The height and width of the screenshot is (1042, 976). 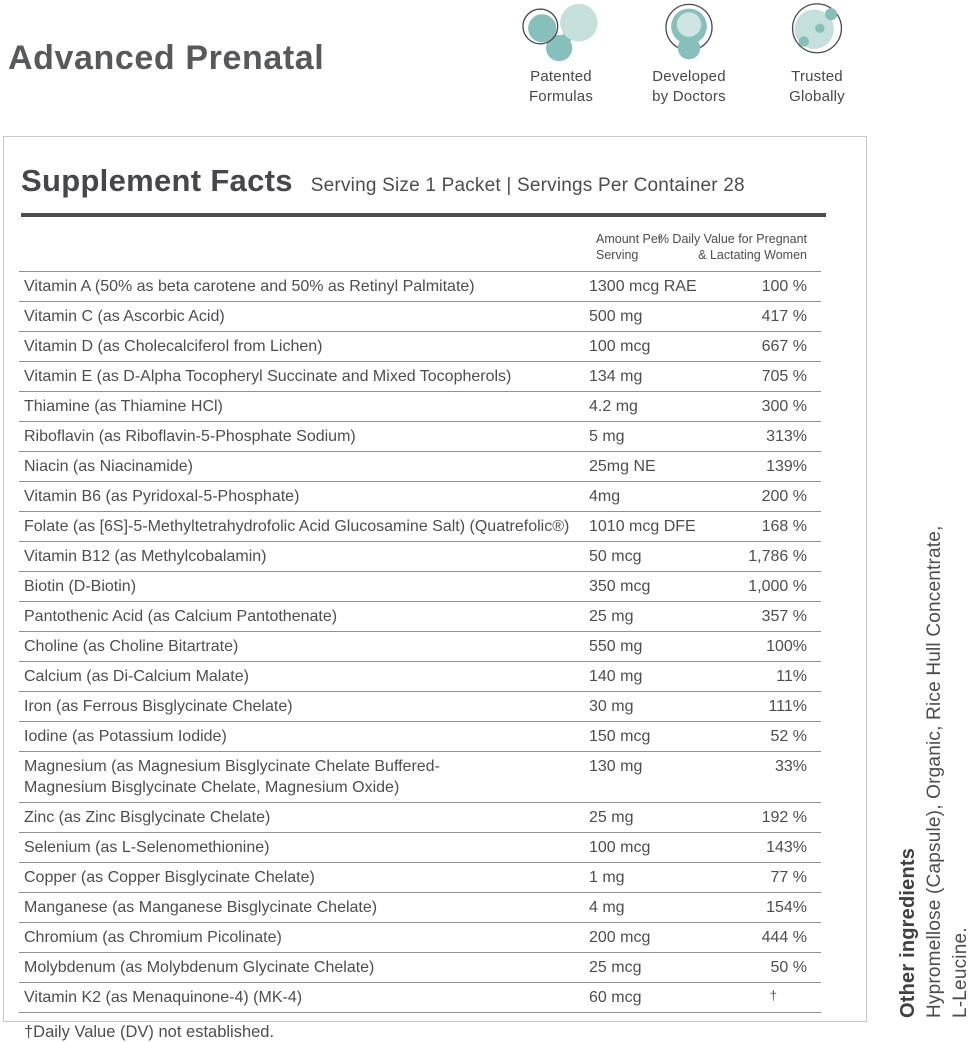 I want to click on row-dv: 1,000 %, so click(x=777, y=586).